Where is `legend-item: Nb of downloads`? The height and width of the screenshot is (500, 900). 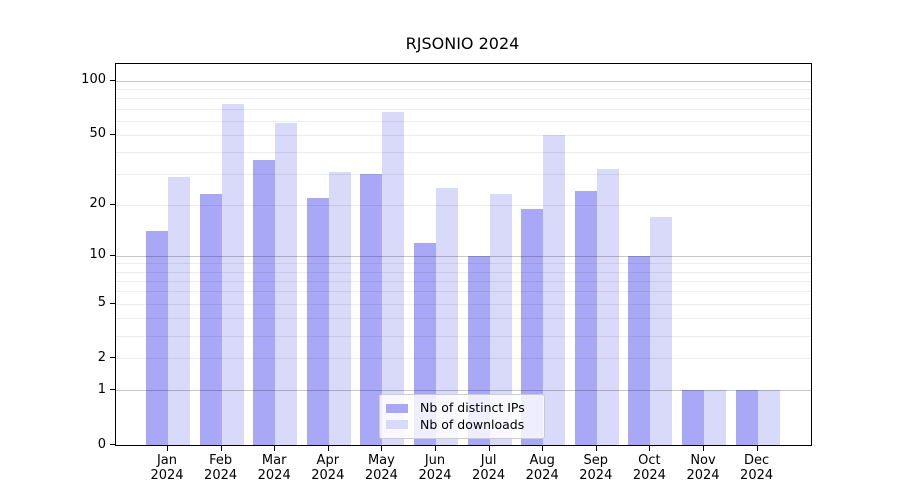
legend-item: Nb of downloads is located at coordinates (462, 425).